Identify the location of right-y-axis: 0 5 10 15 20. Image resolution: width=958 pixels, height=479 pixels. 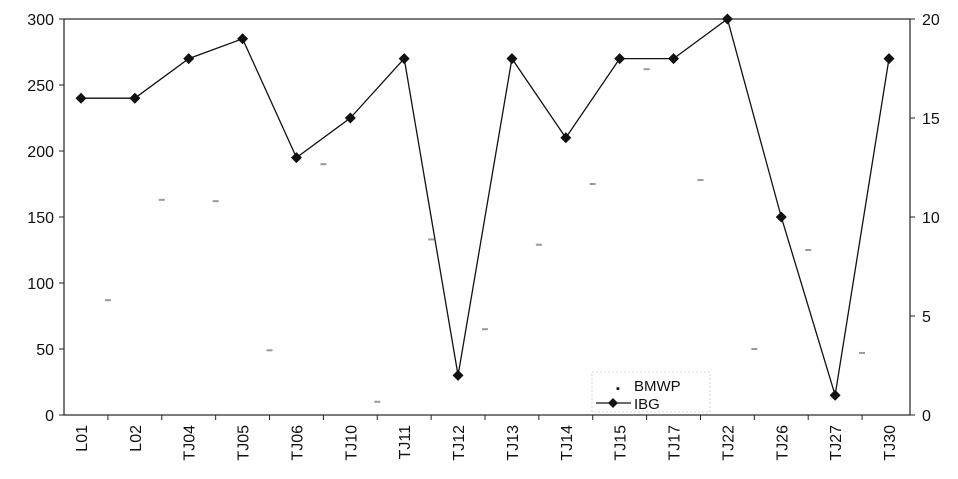
(925, 218).